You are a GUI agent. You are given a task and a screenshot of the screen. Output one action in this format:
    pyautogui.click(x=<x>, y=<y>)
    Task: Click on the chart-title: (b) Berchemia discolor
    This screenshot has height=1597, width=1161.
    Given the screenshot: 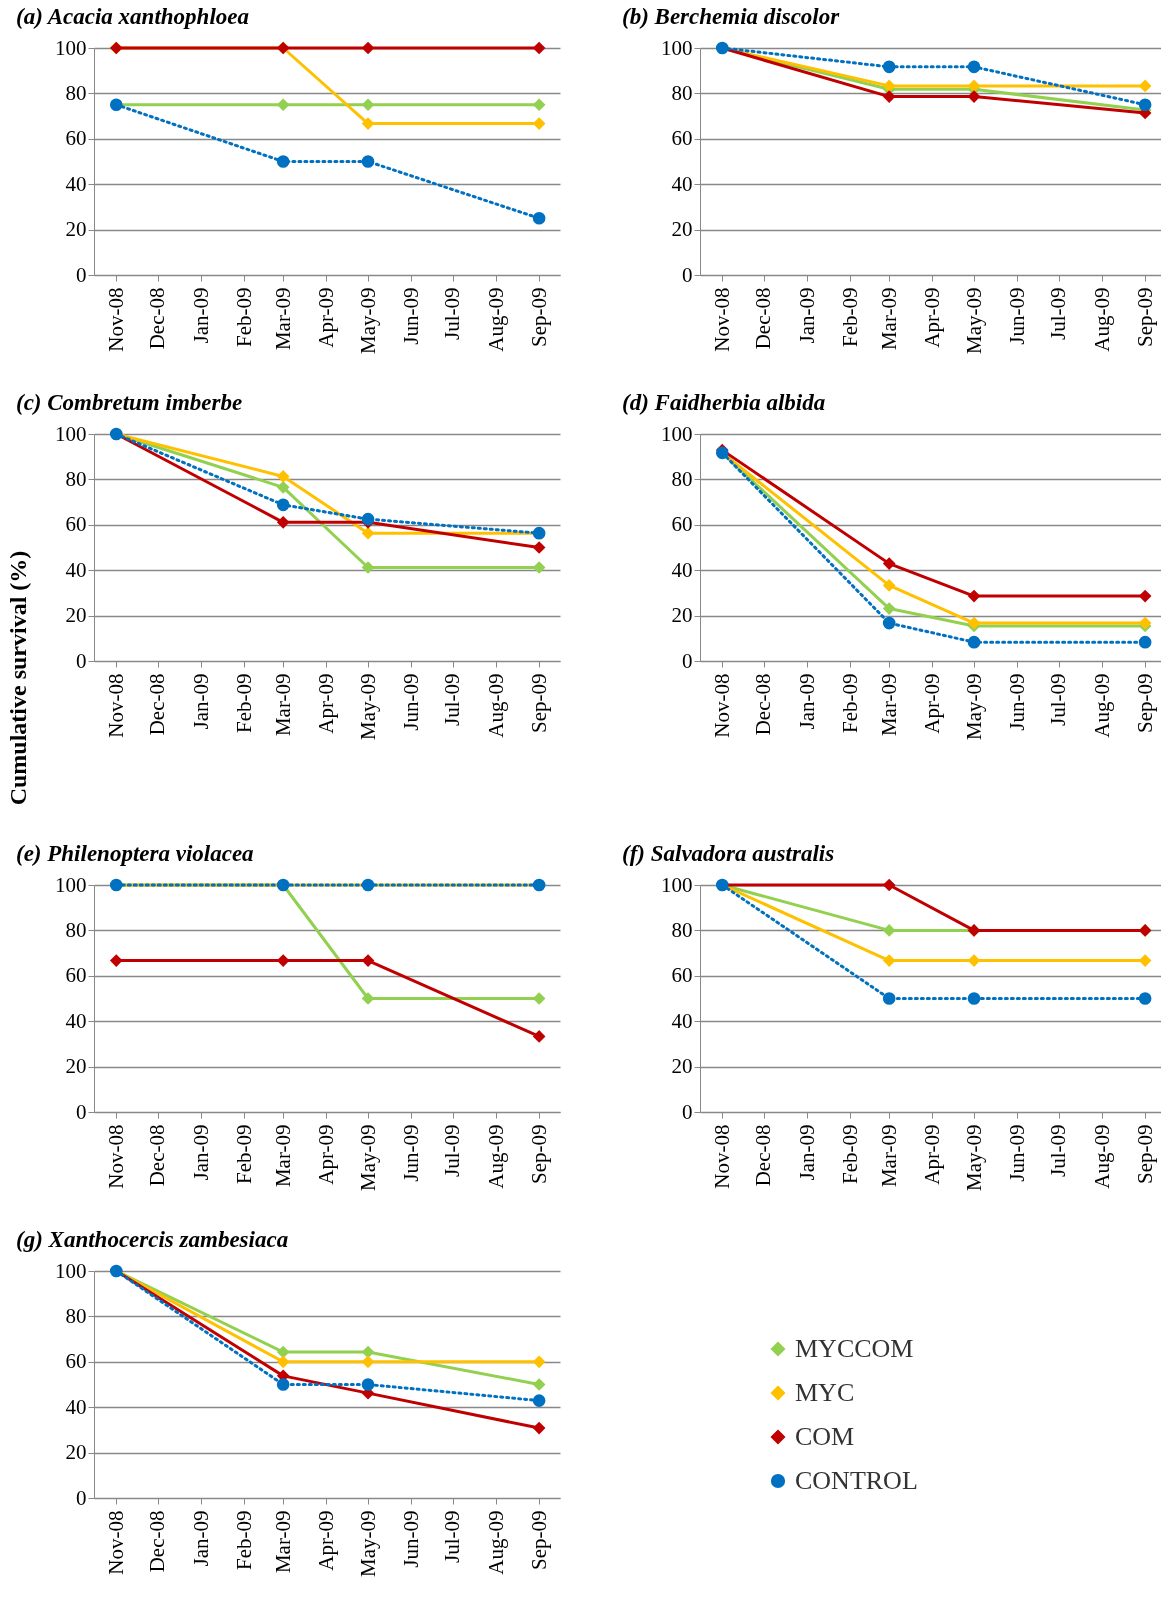 What is the action you would take?
    pyautogui.click(x=731, y=16)
    